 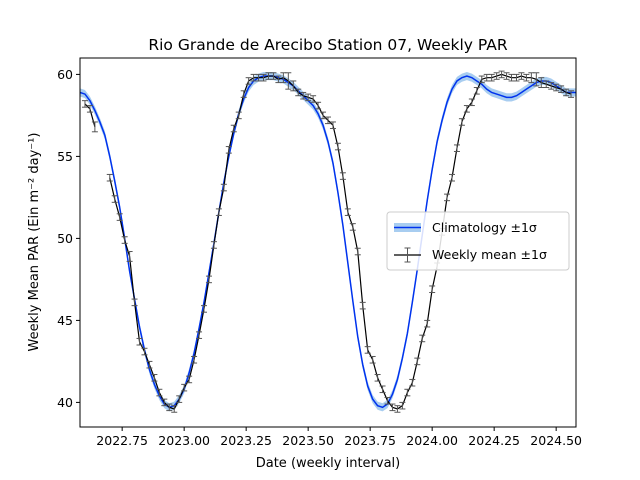 What do you see at coordinates (65, 238) in the screenshot?
I see `y-tick-label: 50` at bounding box center [65, 238].